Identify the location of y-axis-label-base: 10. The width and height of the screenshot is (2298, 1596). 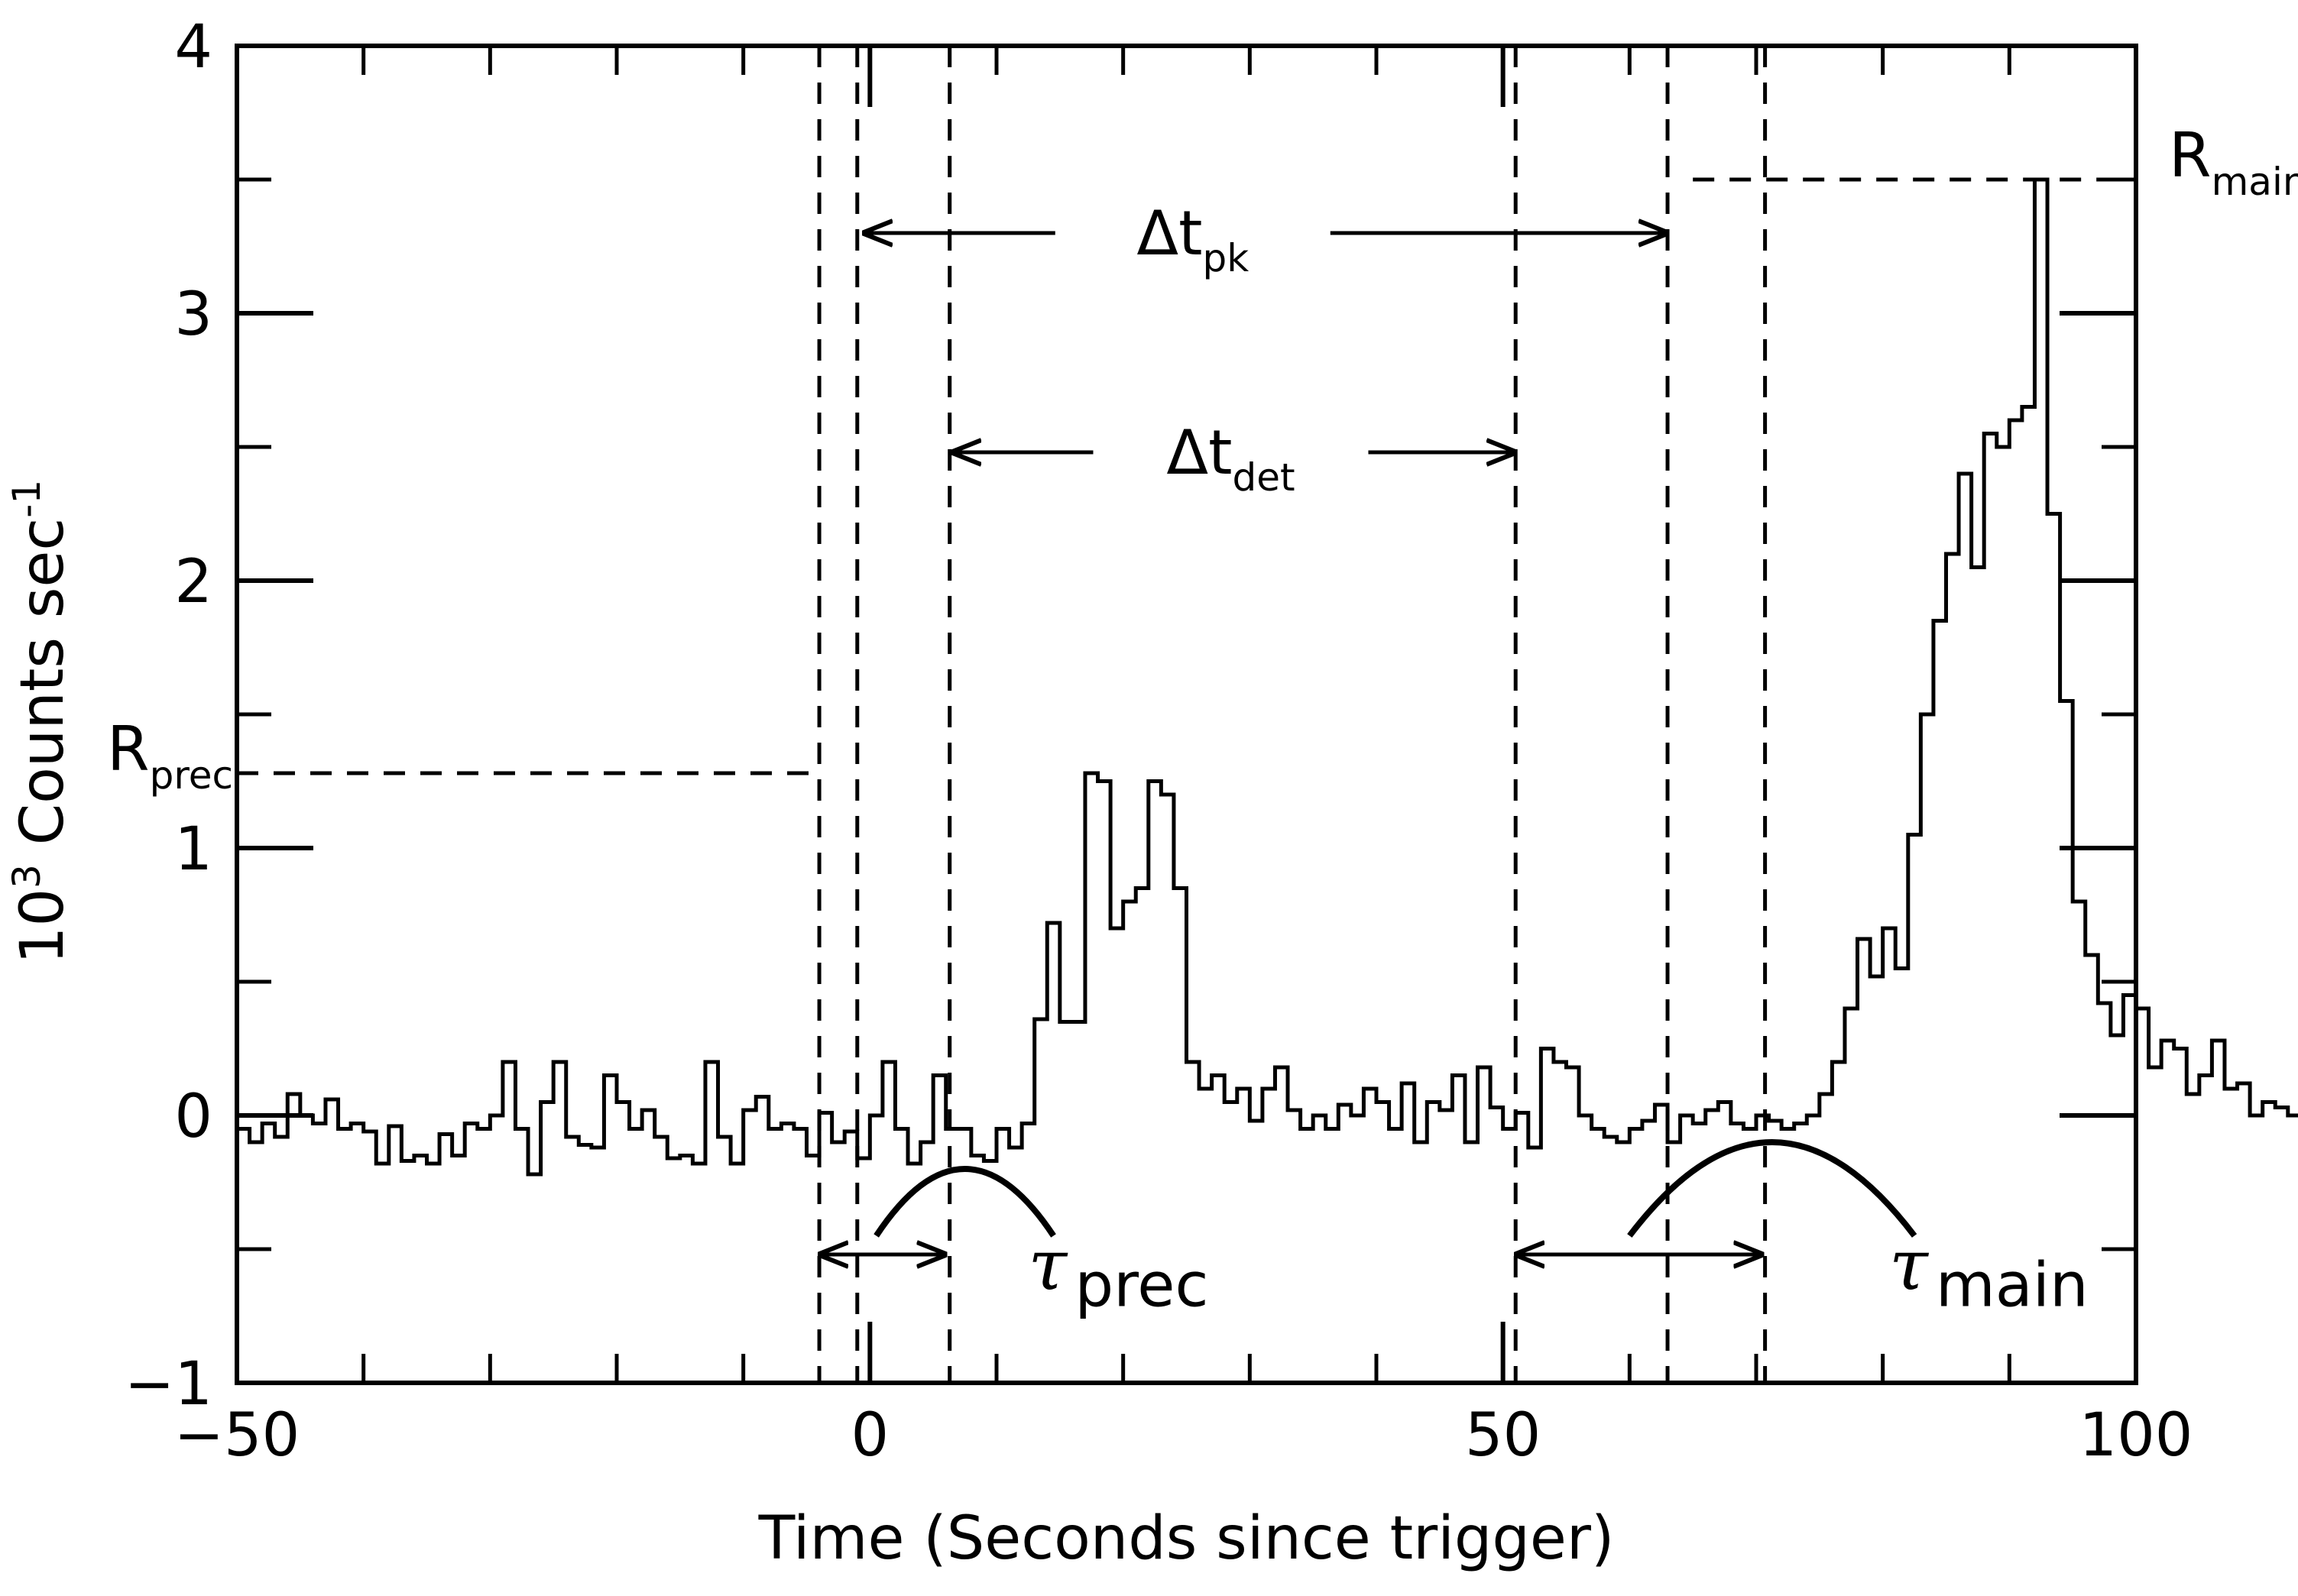
(43, 926).